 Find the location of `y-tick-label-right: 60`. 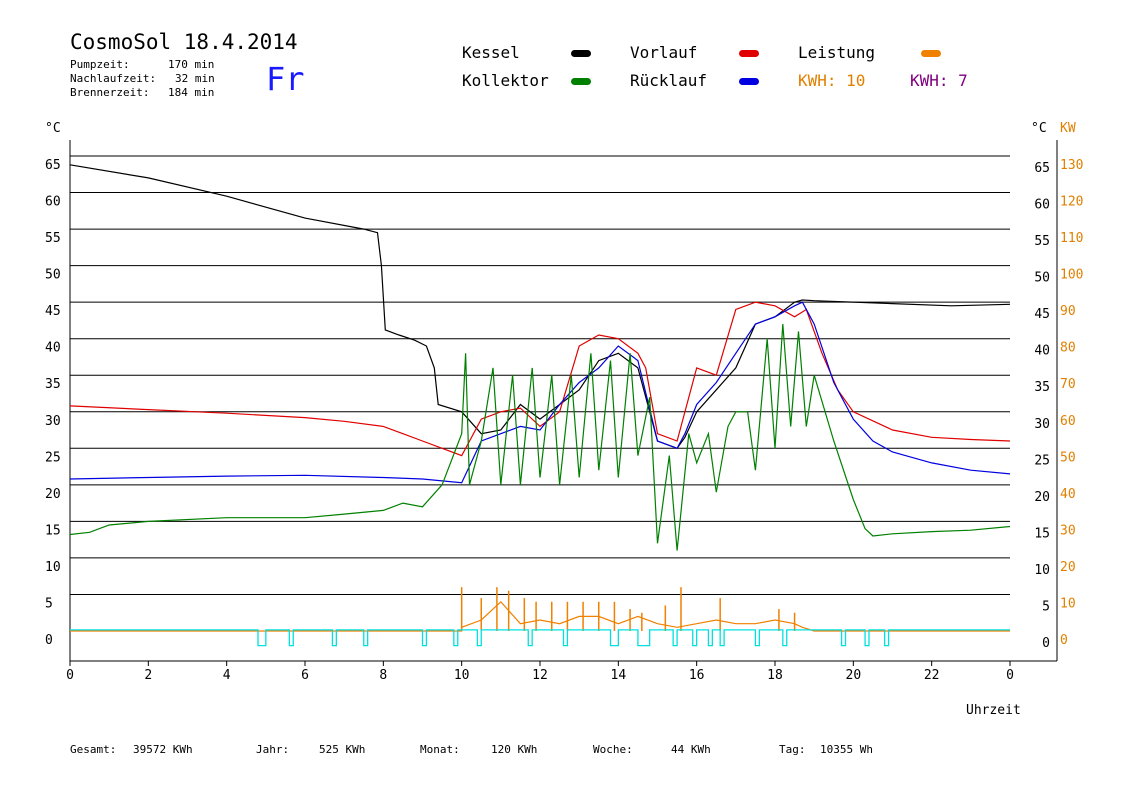

y-tick-label-right: 60 is located at coordinates (1042, 205).